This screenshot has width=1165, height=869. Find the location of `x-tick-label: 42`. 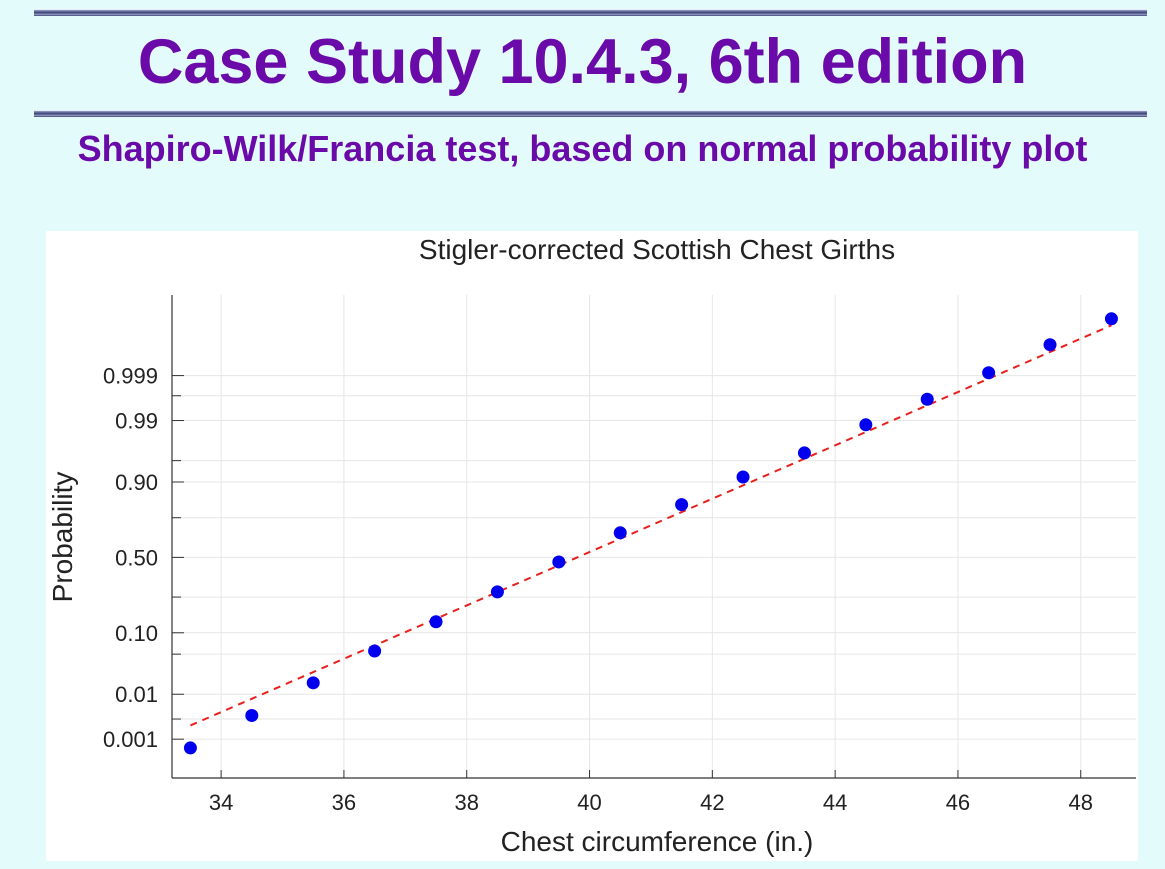

x-tick-label: 42 is located at coordinates (712, 802).